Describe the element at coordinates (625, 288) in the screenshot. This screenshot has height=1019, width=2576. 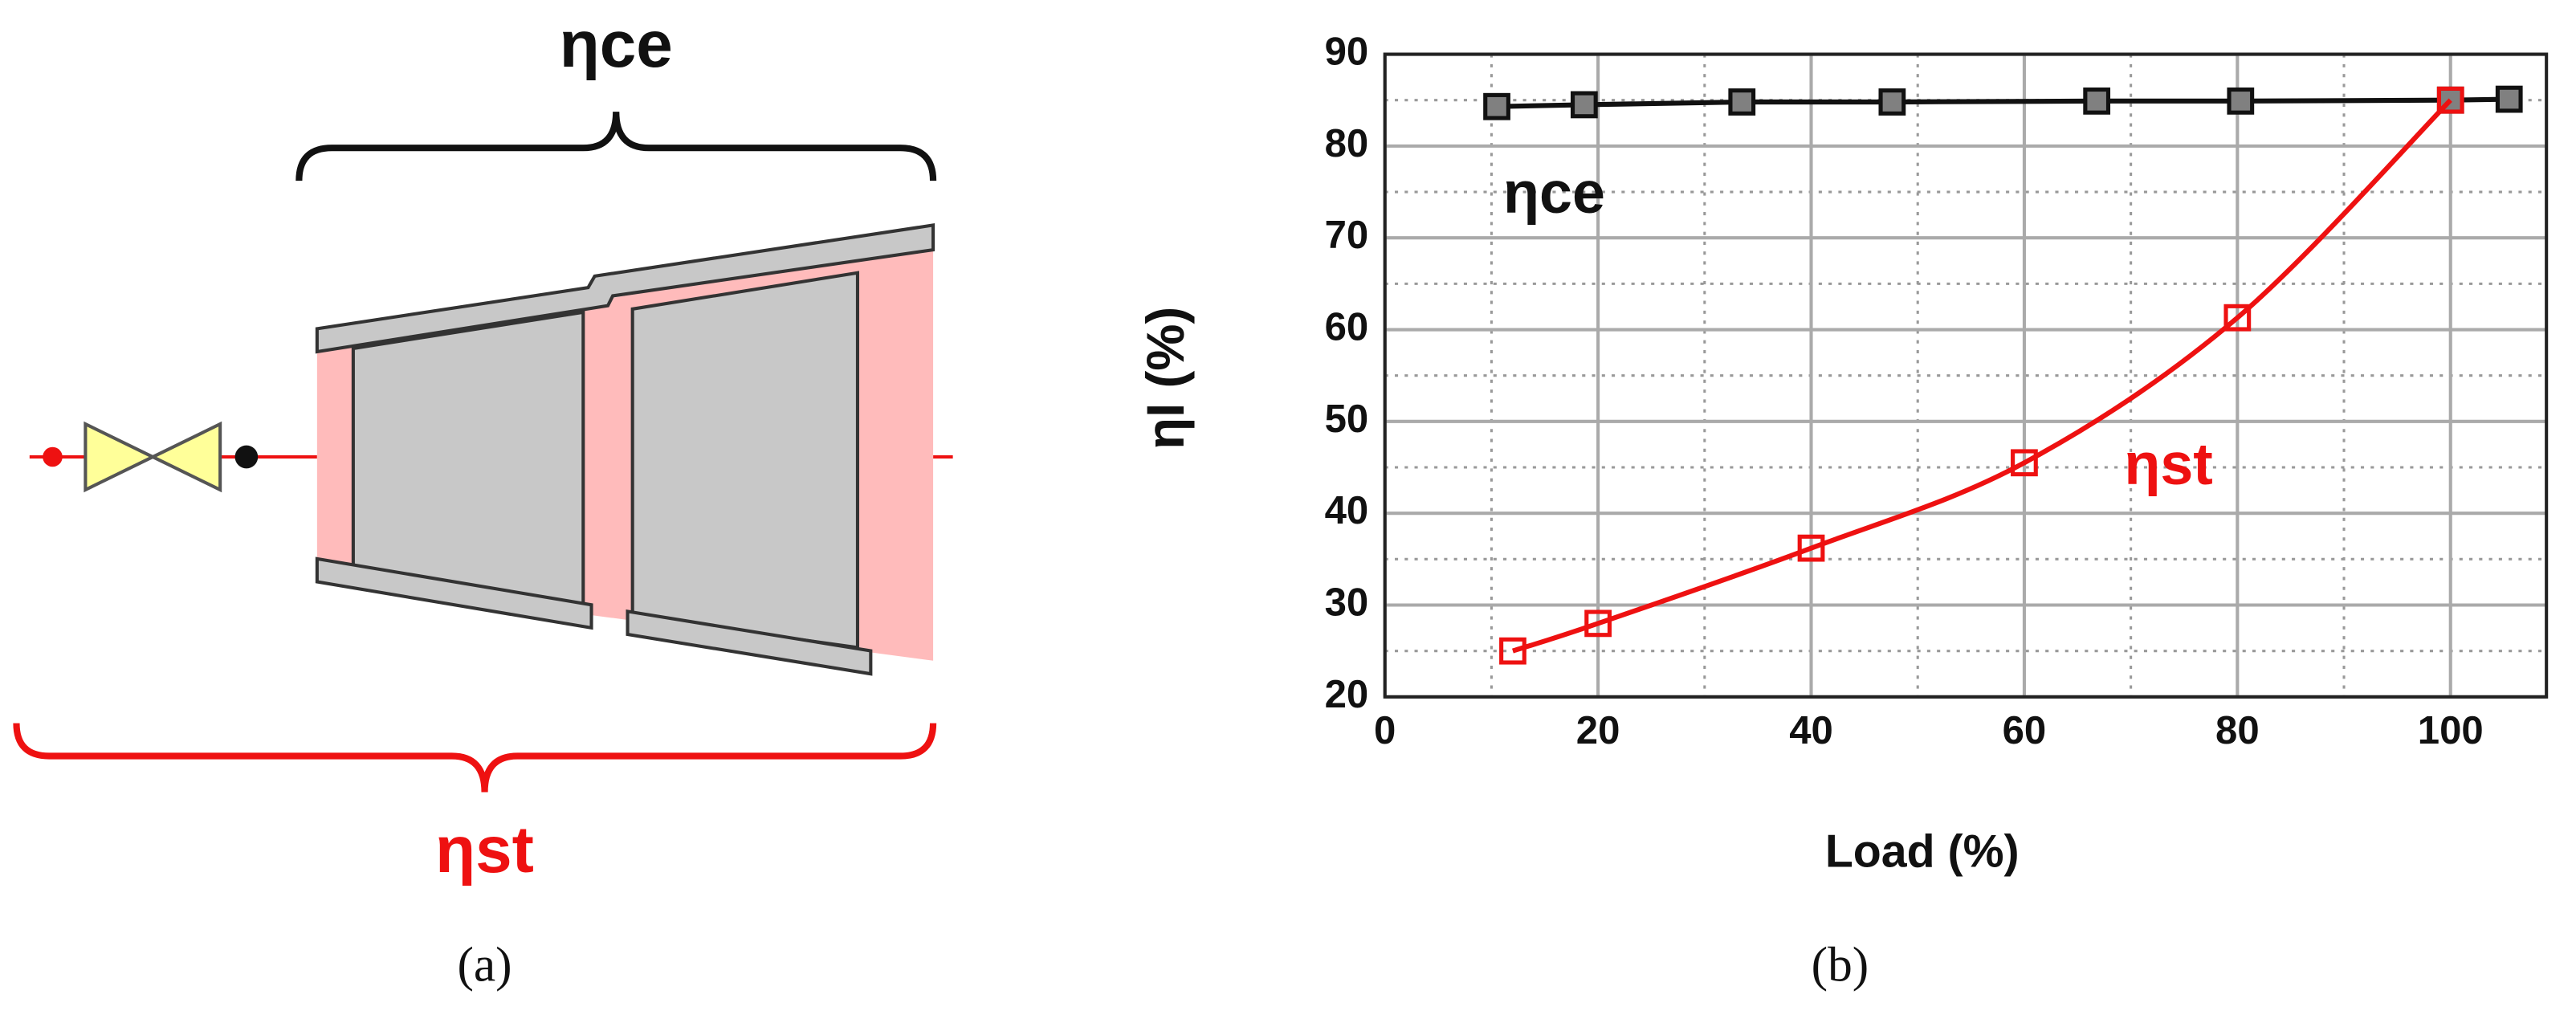
I see `casing` at that location.